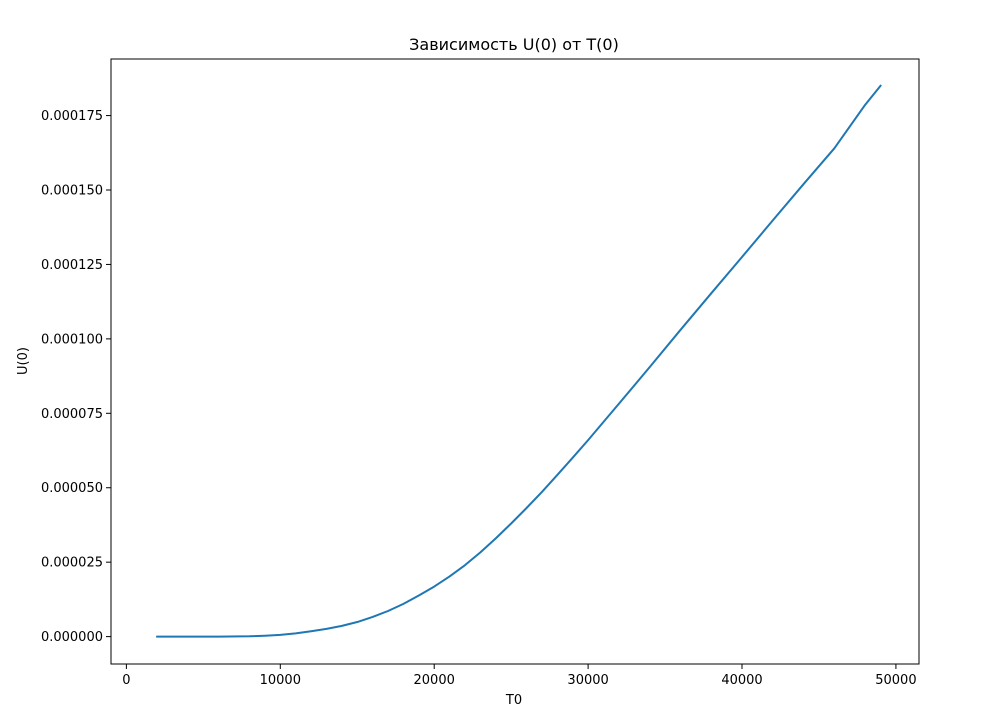 Image resolution: width=997 pixels, height=718 pixels. Describe the element at coordinates (280, 680) in the screenshot. I see `x-tick-label-1: 10000` at that location.